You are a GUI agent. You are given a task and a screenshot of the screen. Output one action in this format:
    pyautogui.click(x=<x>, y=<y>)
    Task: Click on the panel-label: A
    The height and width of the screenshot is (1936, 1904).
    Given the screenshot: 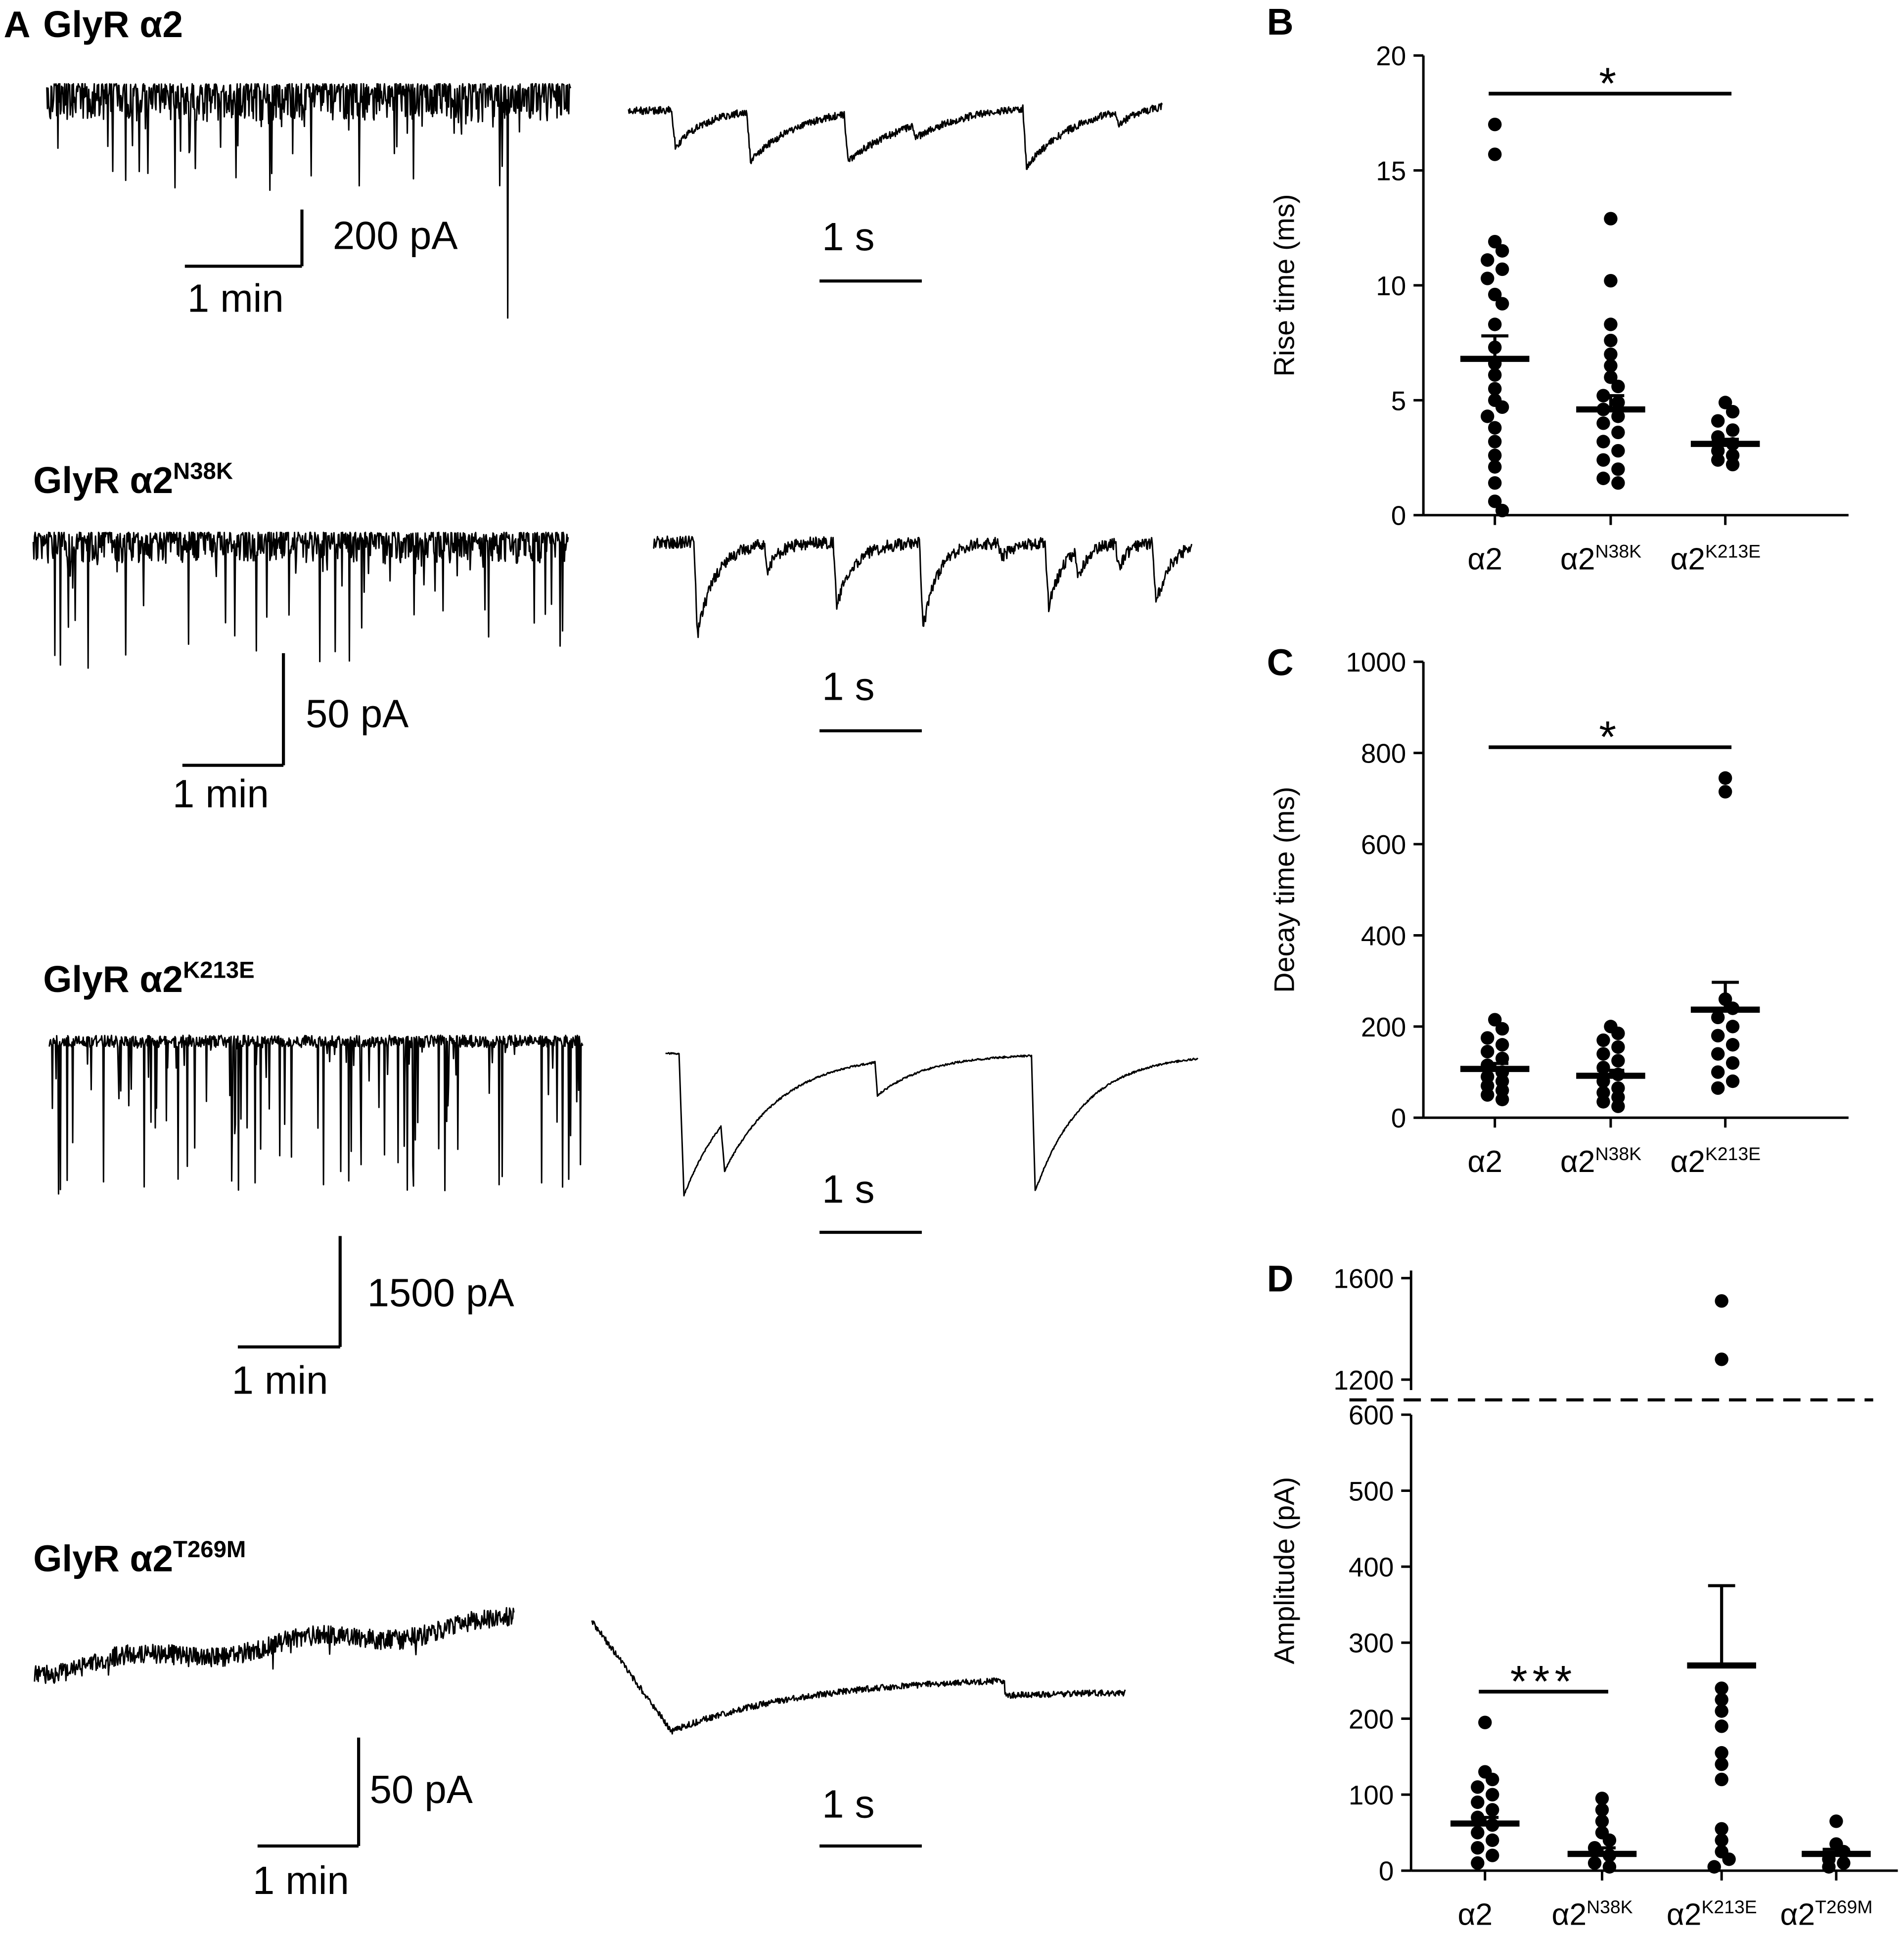 What is the action you would take?
    pyautogui.click(x=16, y=24)
    